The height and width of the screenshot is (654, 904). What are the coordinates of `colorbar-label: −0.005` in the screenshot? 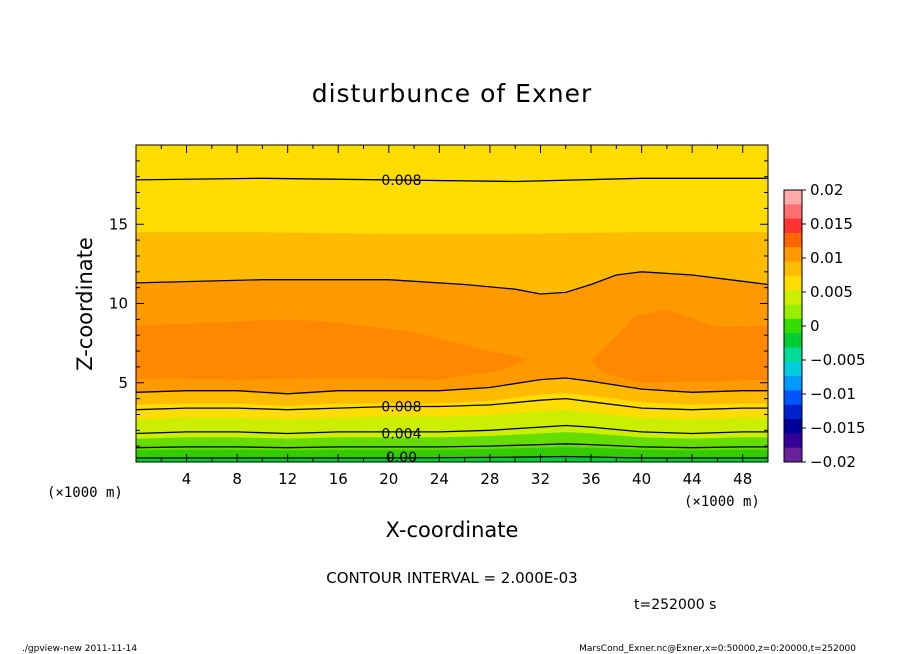 It's located at (838, 360).